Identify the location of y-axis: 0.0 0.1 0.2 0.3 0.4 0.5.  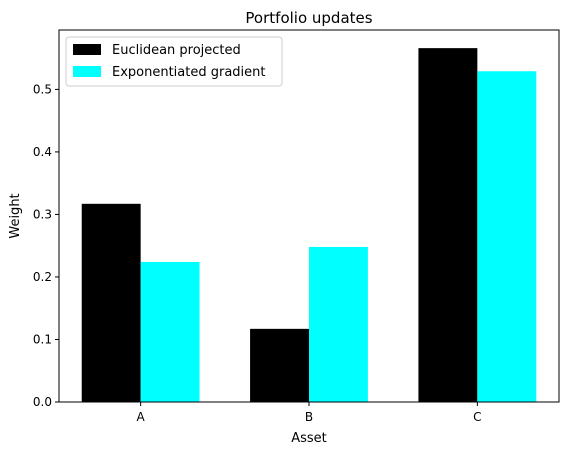
(46, 245).